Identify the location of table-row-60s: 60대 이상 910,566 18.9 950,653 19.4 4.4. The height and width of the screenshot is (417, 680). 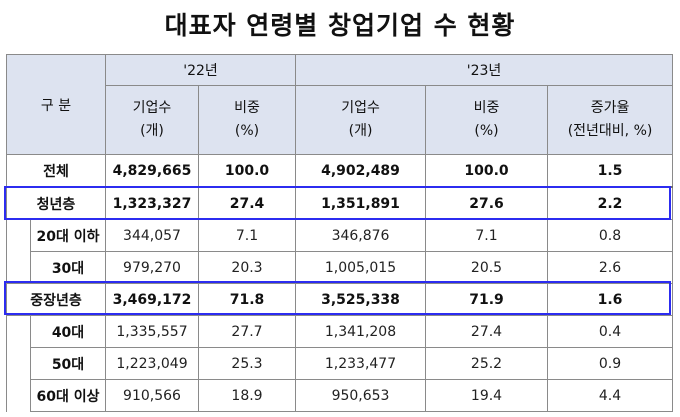
(340, 395).